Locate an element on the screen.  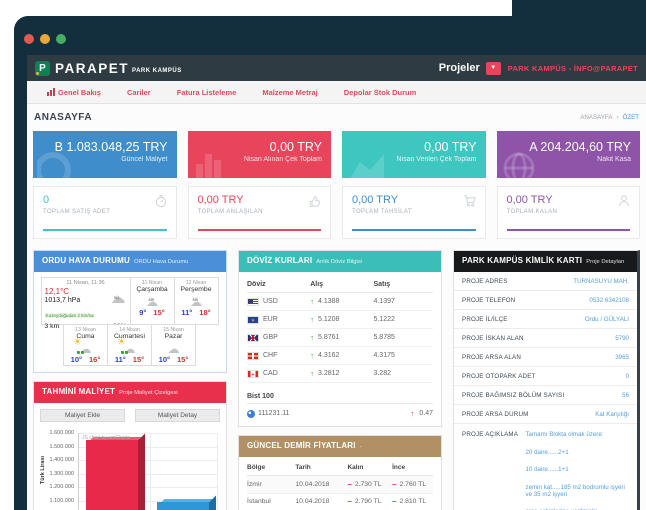
identity-panel-subtitle: Proje Detayları is located at coordinates (605, 262).